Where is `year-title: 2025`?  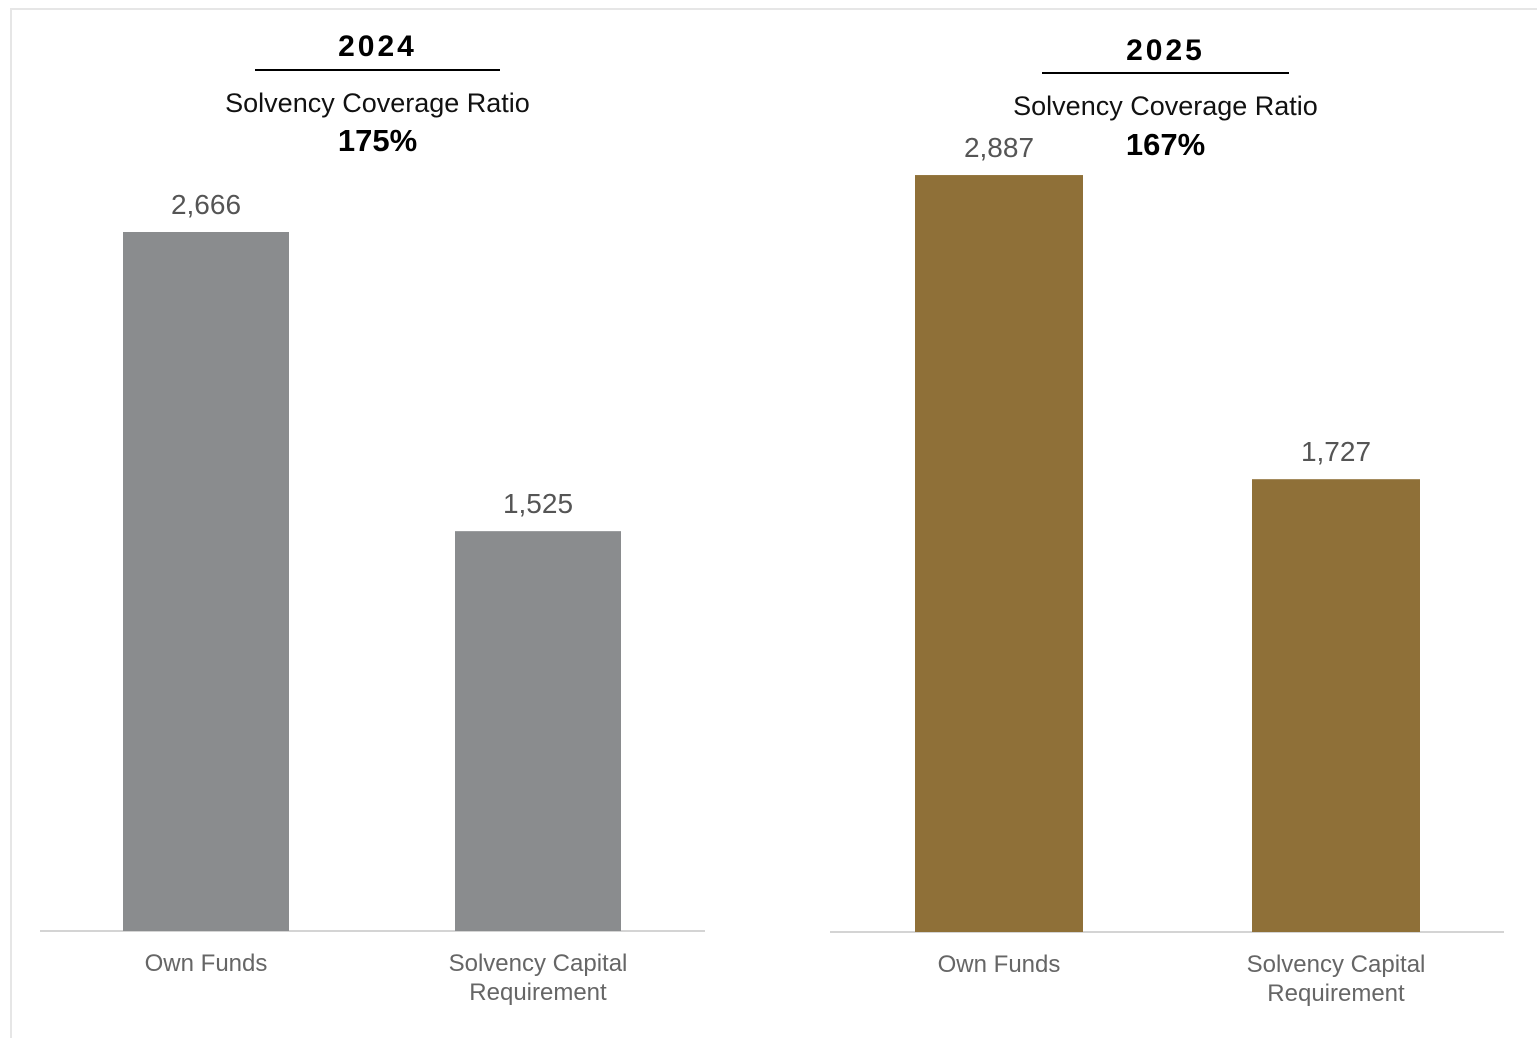 year-title: 2025 is located at coordinates (1165, 50).